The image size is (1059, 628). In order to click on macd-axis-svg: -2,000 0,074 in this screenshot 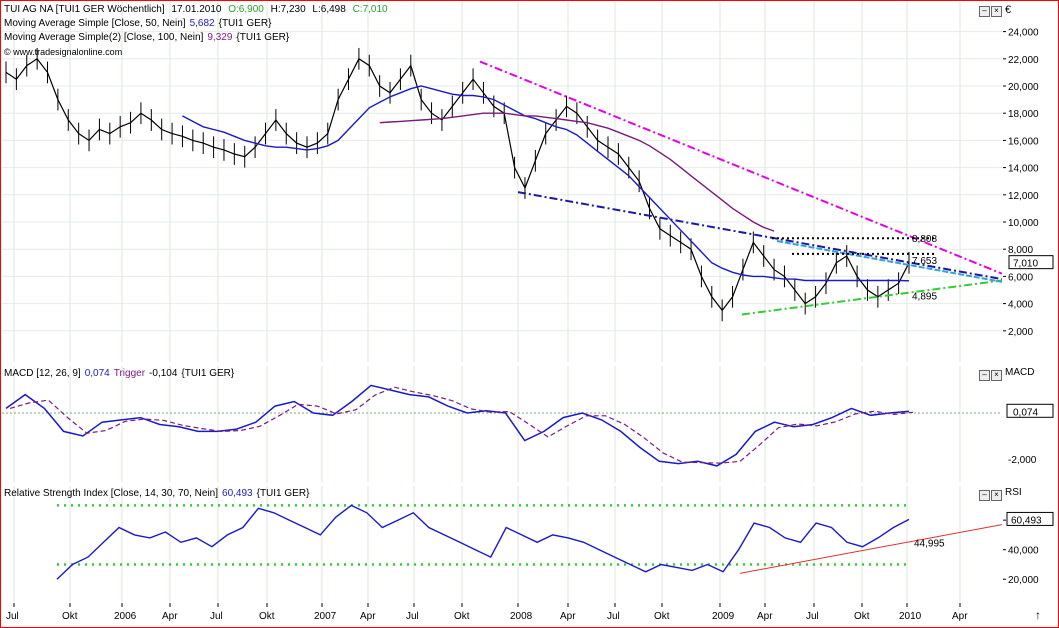, I will do `click(1030, 434)`.